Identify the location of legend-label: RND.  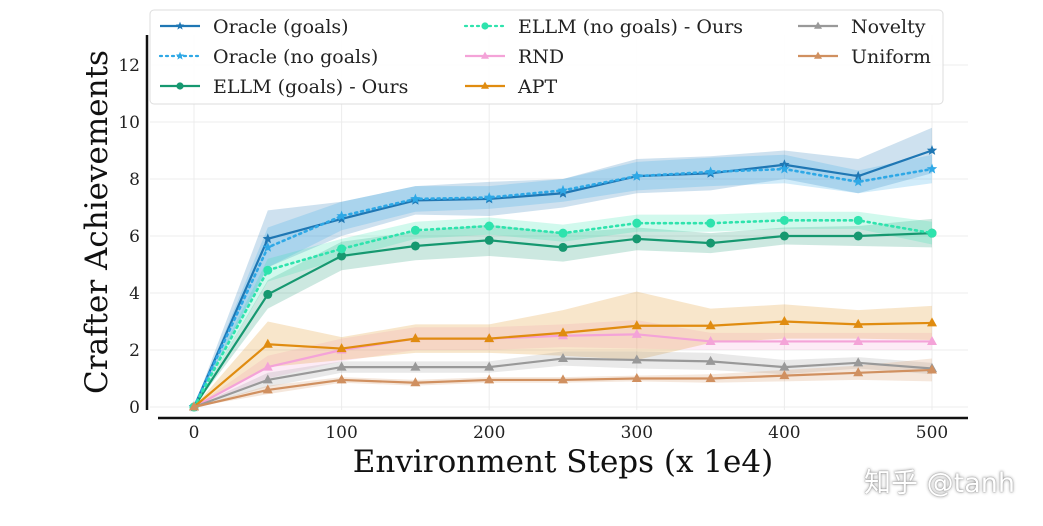
(541, 57).